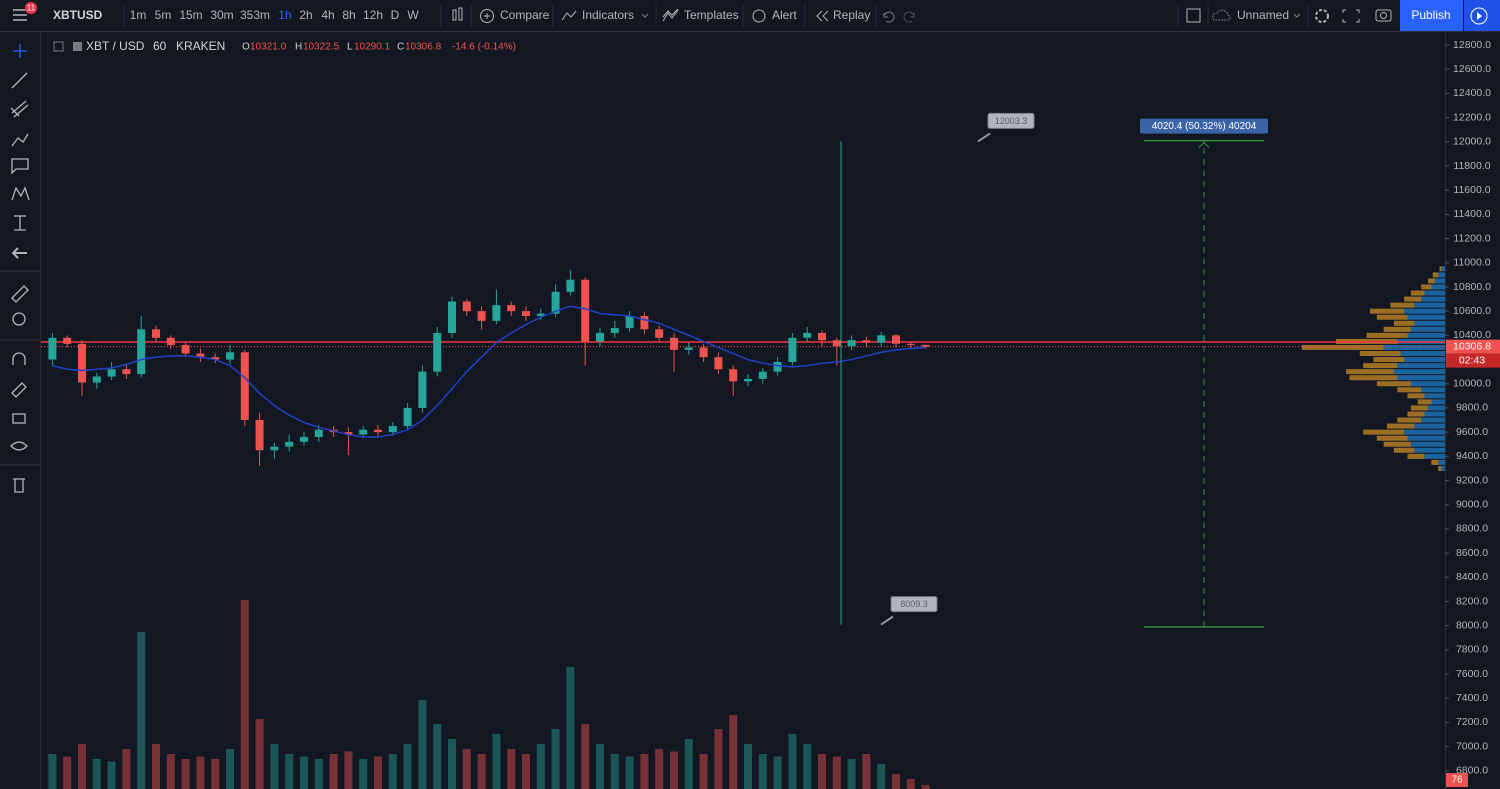 The width and height of the screenshot is (1500, 789). What do you see at coordinates (1472, 722) in the screenshot?
I see `y-tick-label: 7200.0` at bounding box center [1472, 722].